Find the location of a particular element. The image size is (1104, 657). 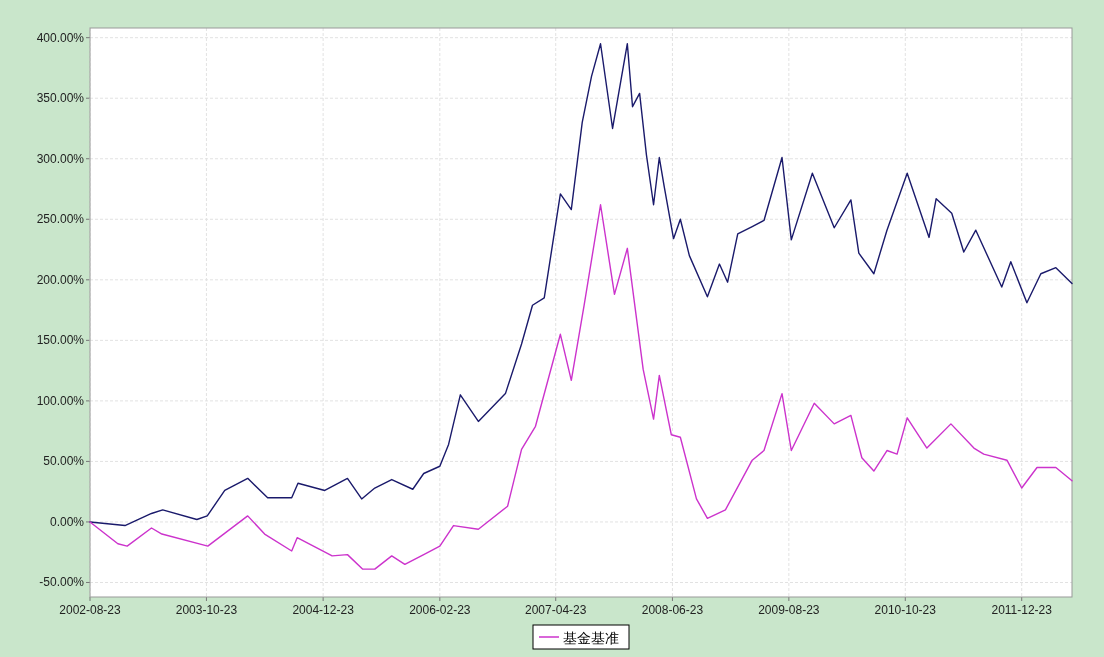

x-tick-label: 2010-10-23 is located at coordinates (905, 610).